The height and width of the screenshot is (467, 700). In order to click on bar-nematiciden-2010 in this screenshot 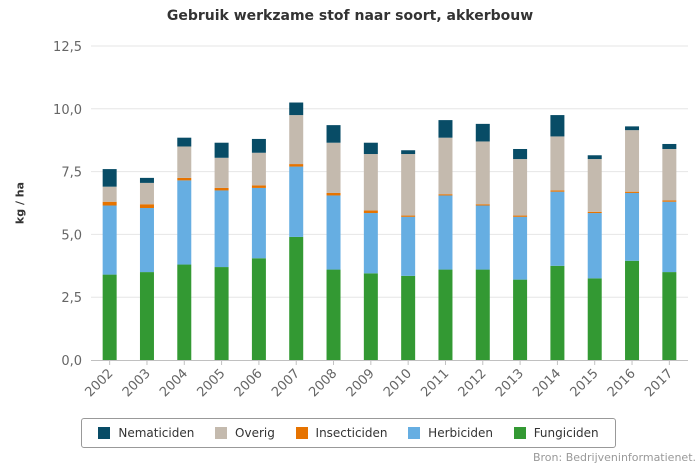, I will do `click(408, 152)`.